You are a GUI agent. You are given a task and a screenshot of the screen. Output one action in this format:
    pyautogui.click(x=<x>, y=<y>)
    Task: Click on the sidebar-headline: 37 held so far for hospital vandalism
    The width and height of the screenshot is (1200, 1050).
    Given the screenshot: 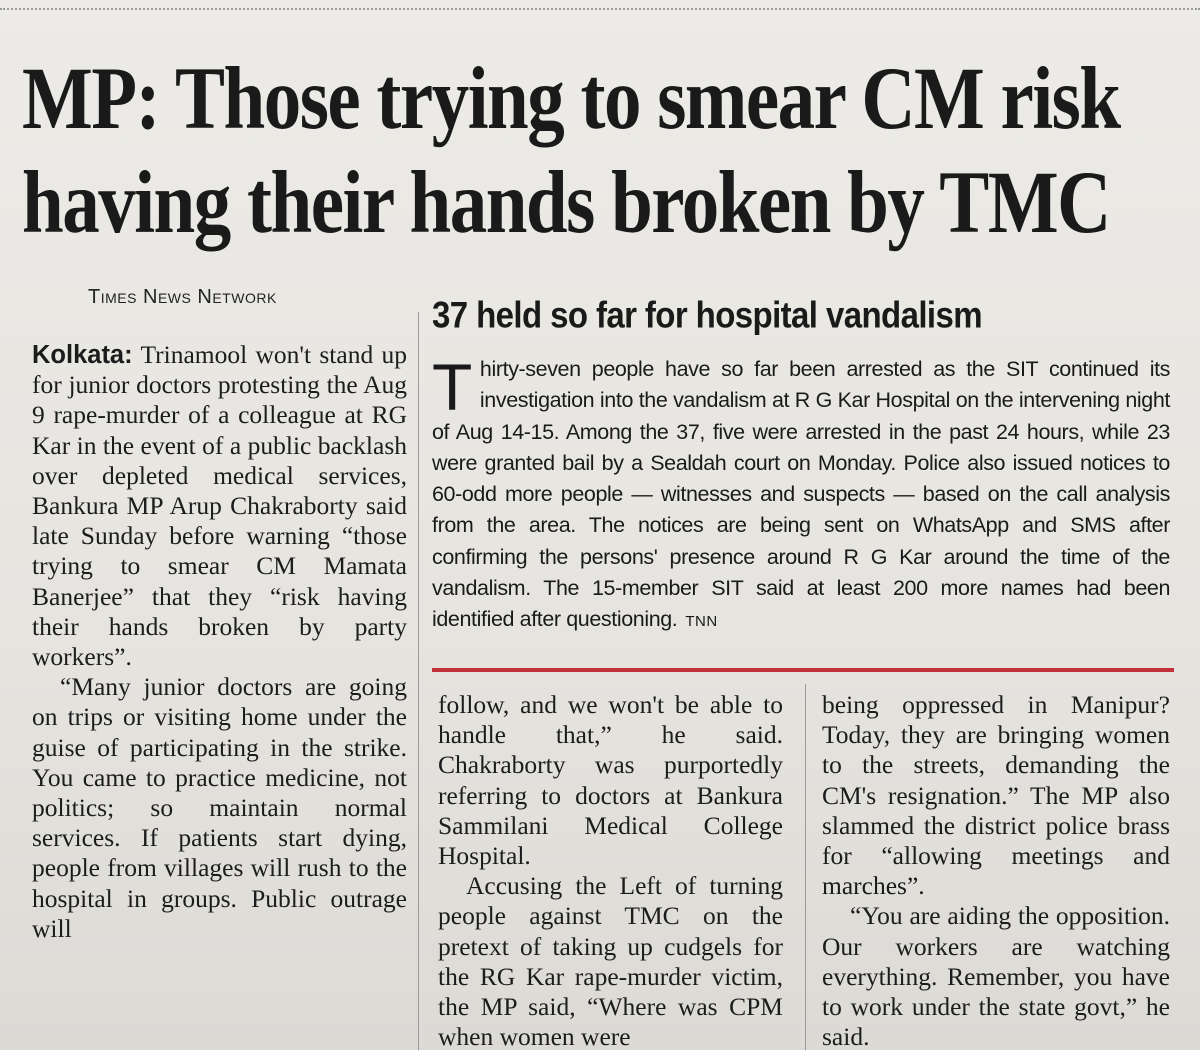 What is the action you would take?
    pyautogui.click(x=707, y=315)
    